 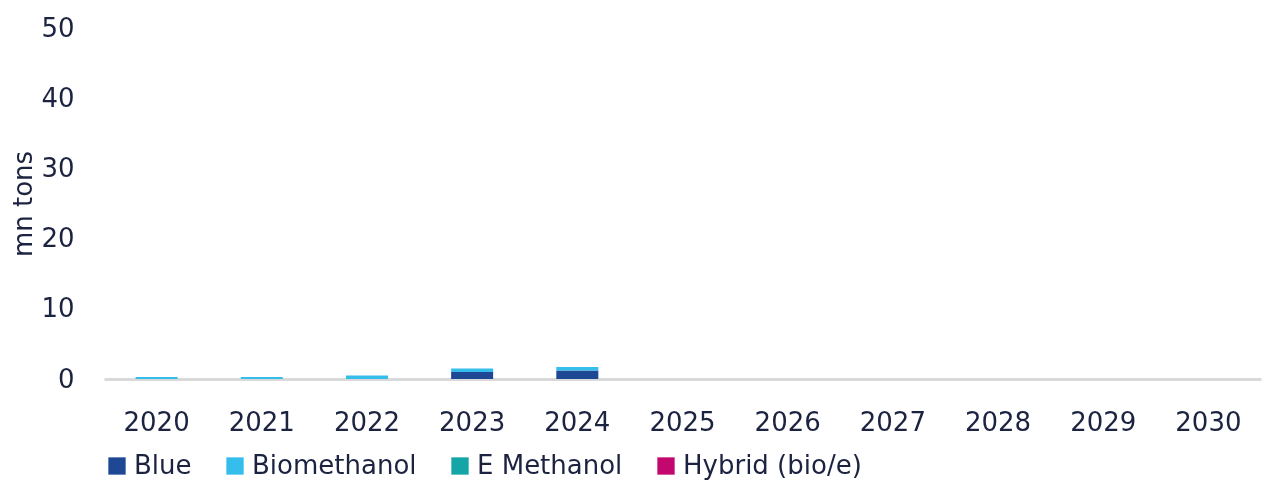 I want to click on y-tick-label: 40, so click(x=58, y=97).